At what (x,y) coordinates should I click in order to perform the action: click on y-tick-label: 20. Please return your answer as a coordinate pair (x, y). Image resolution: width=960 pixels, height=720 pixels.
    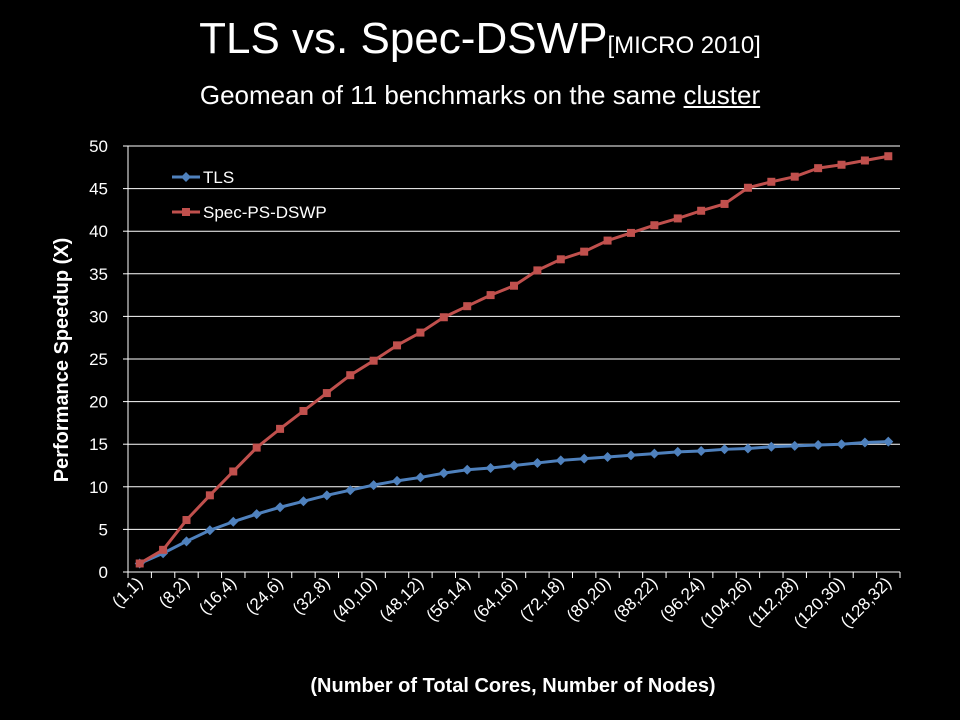
    Looking at the image, I should click on (98, 402).